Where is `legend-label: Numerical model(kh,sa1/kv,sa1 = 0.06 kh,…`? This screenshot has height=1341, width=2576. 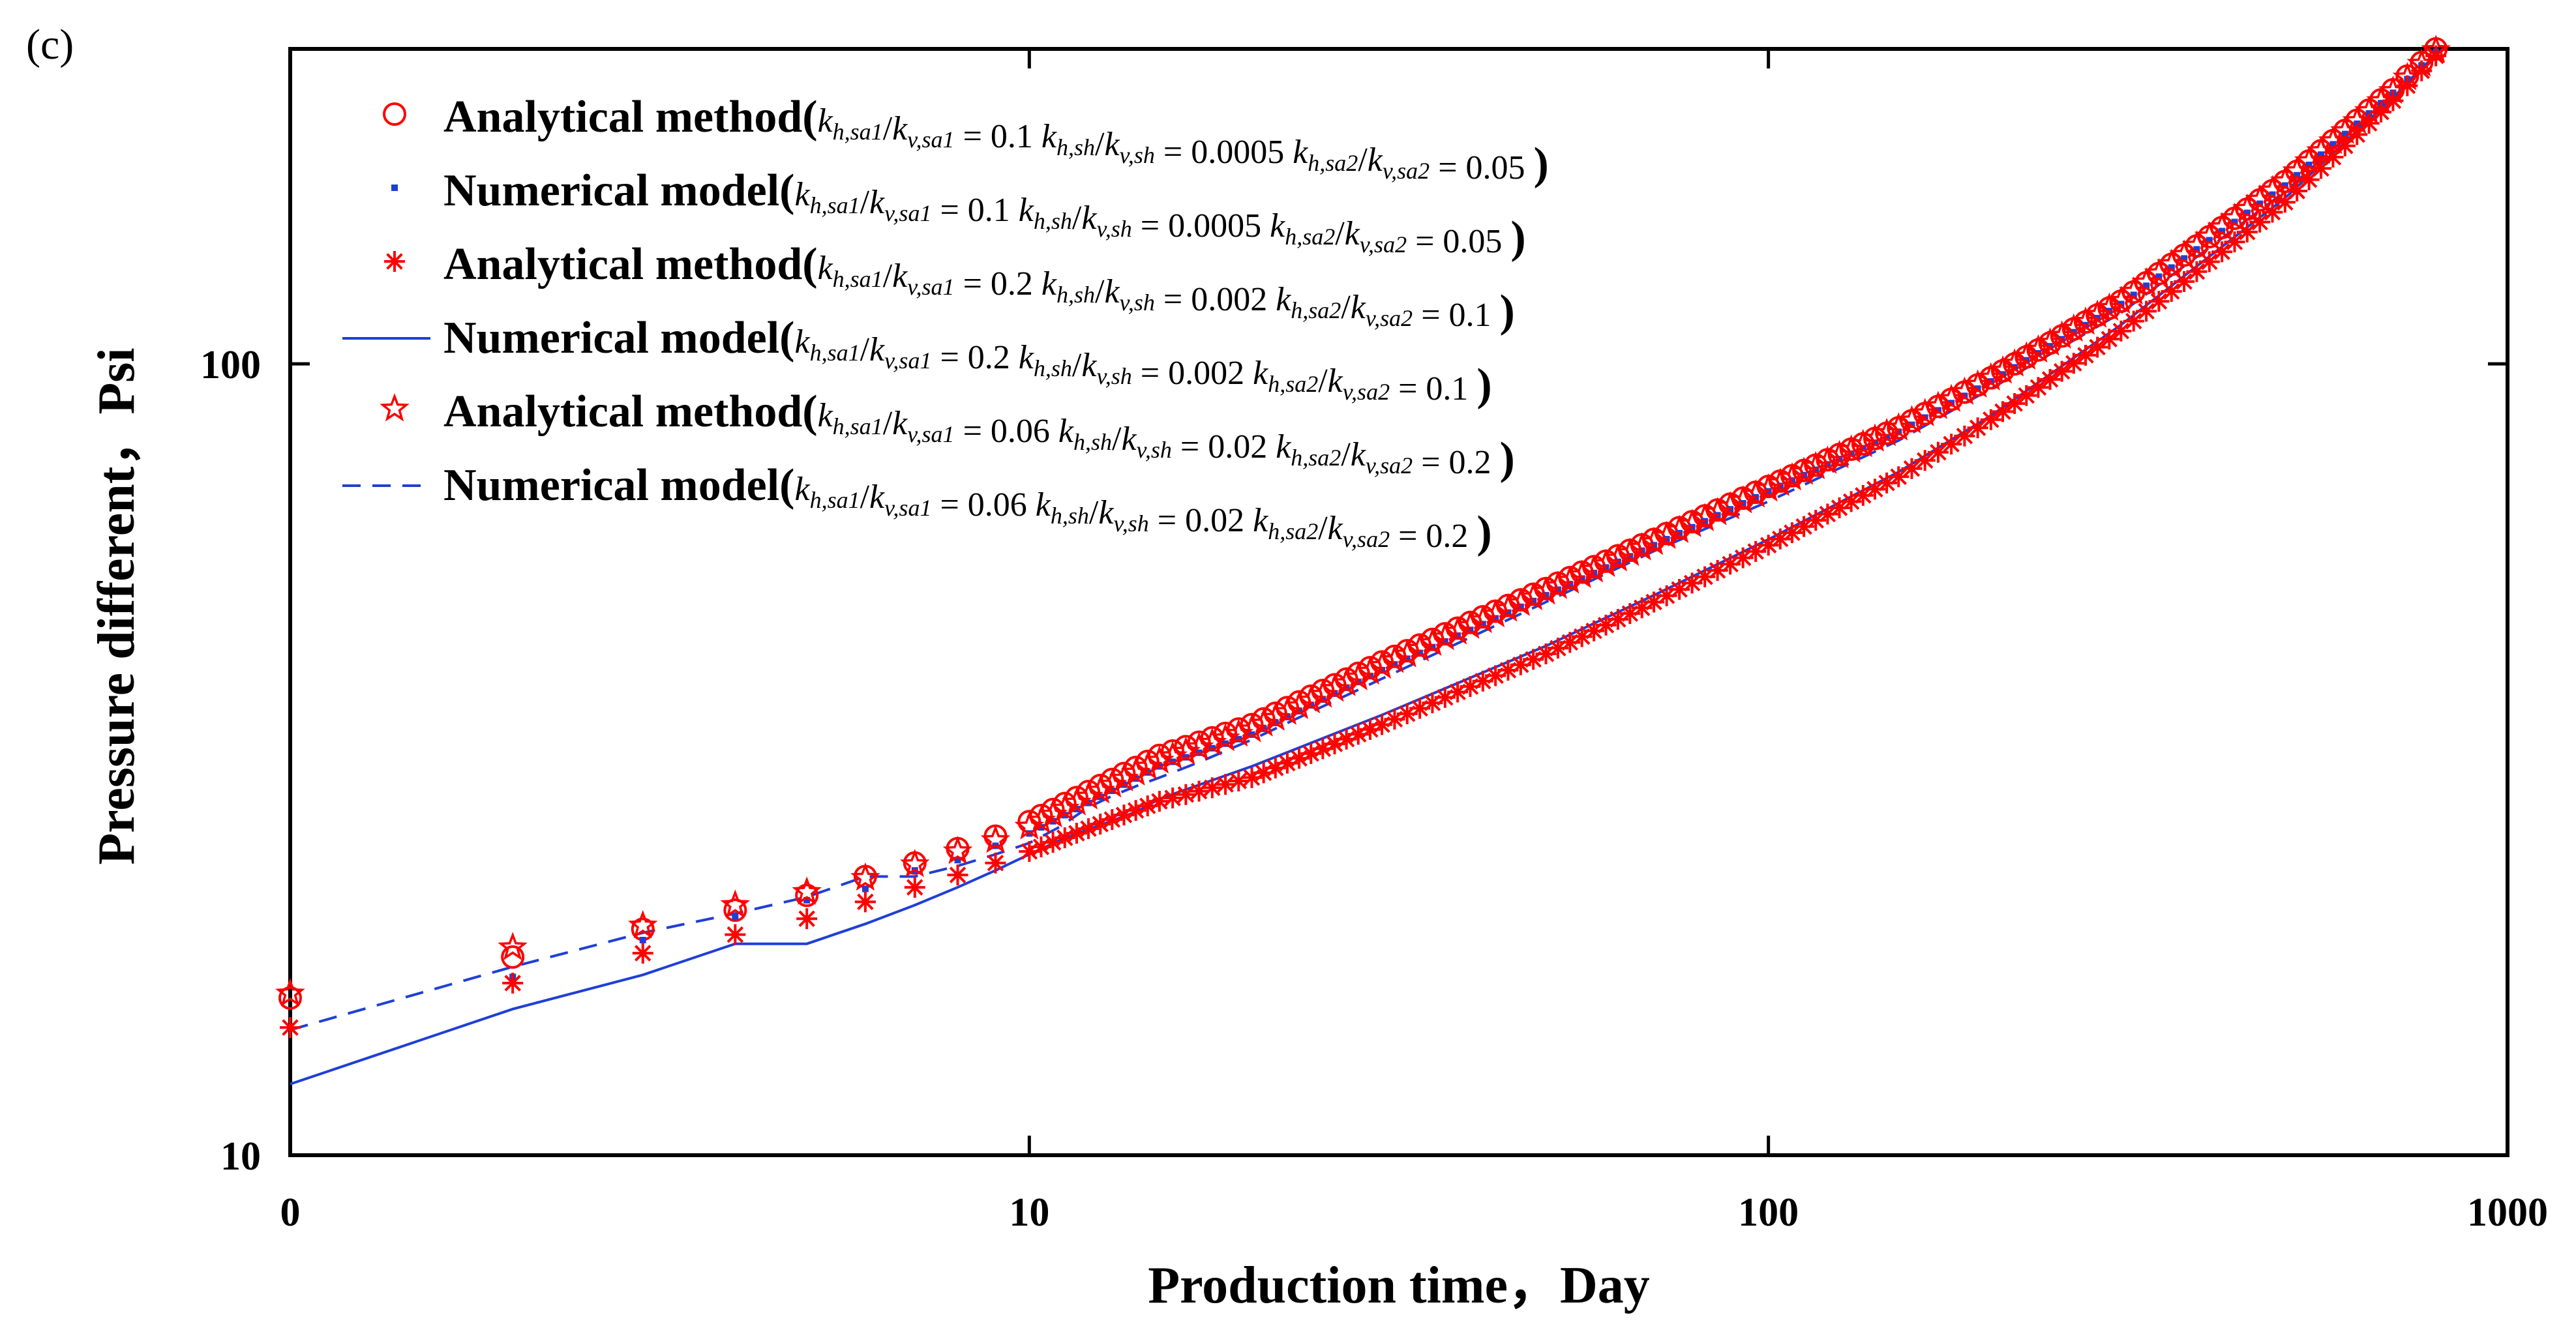 legend-label: Numerical model(kh,sa1/kv,sa1 = 0.06 kh,… is located at coordinates (967, 508).